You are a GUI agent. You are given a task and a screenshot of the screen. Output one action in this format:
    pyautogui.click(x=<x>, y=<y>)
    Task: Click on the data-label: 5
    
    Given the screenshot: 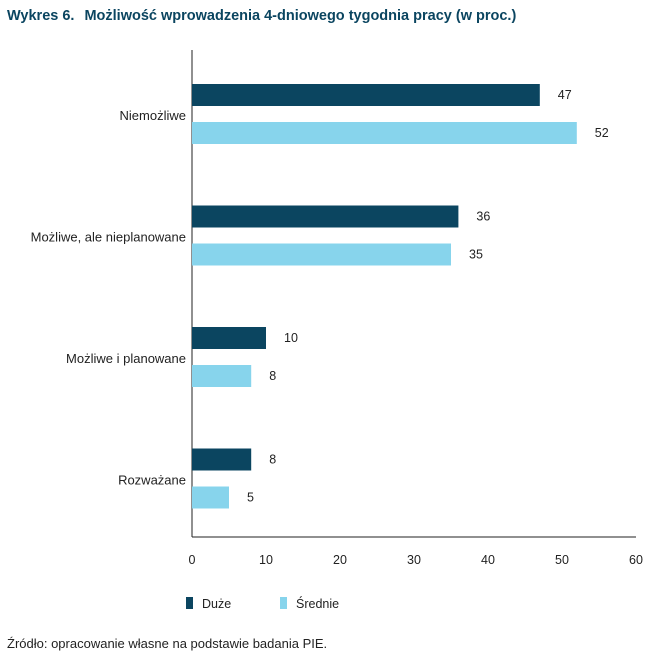 What is the action you would take?
    pyautogui.click(x=250, y=498)
    